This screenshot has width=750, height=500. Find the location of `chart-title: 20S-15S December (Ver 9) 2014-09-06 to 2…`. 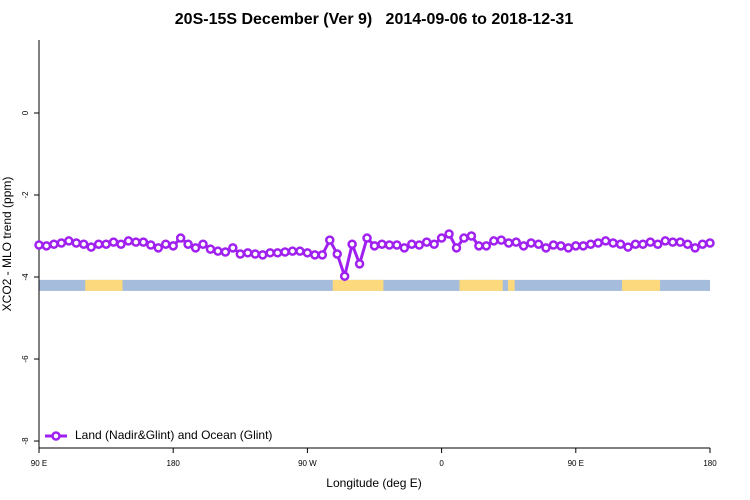

chart-title: 20S-15S December (Ver 9) 2014-09-06 to 2… is located at coordinates (374, 19).